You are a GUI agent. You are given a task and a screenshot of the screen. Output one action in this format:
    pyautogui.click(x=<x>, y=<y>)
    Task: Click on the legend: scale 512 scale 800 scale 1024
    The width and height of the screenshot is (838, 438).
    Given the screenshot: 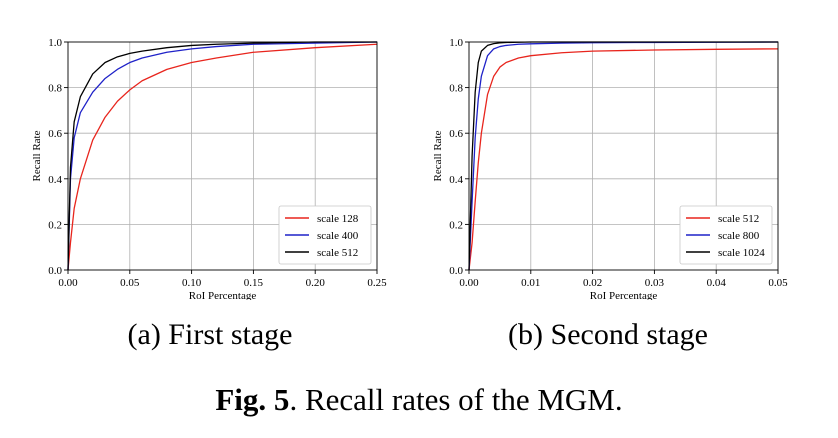 What is the action you would take?
    pyautogui.click(x=726, y=235)
    